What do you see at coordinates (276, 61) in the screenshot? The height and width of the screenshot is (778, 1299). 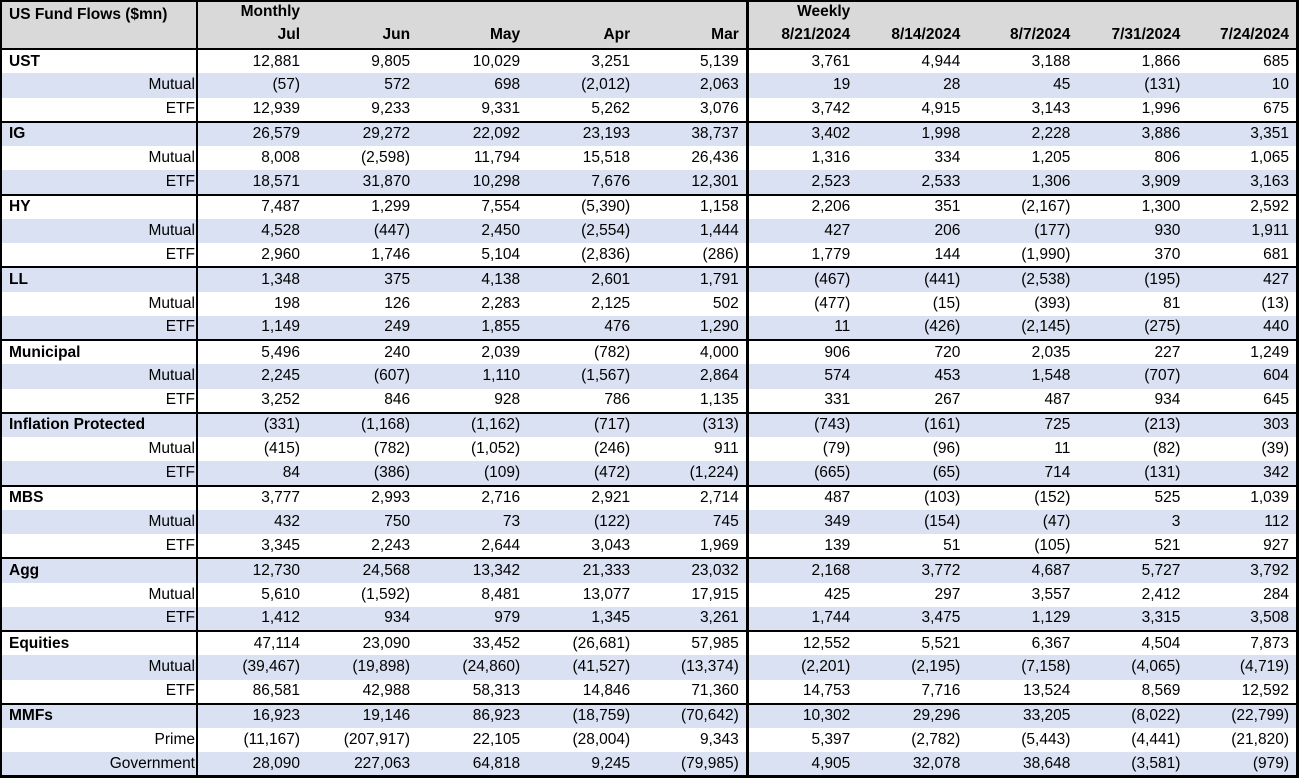 I see `cell-value: 12,881` at bounding box center [276, 61].